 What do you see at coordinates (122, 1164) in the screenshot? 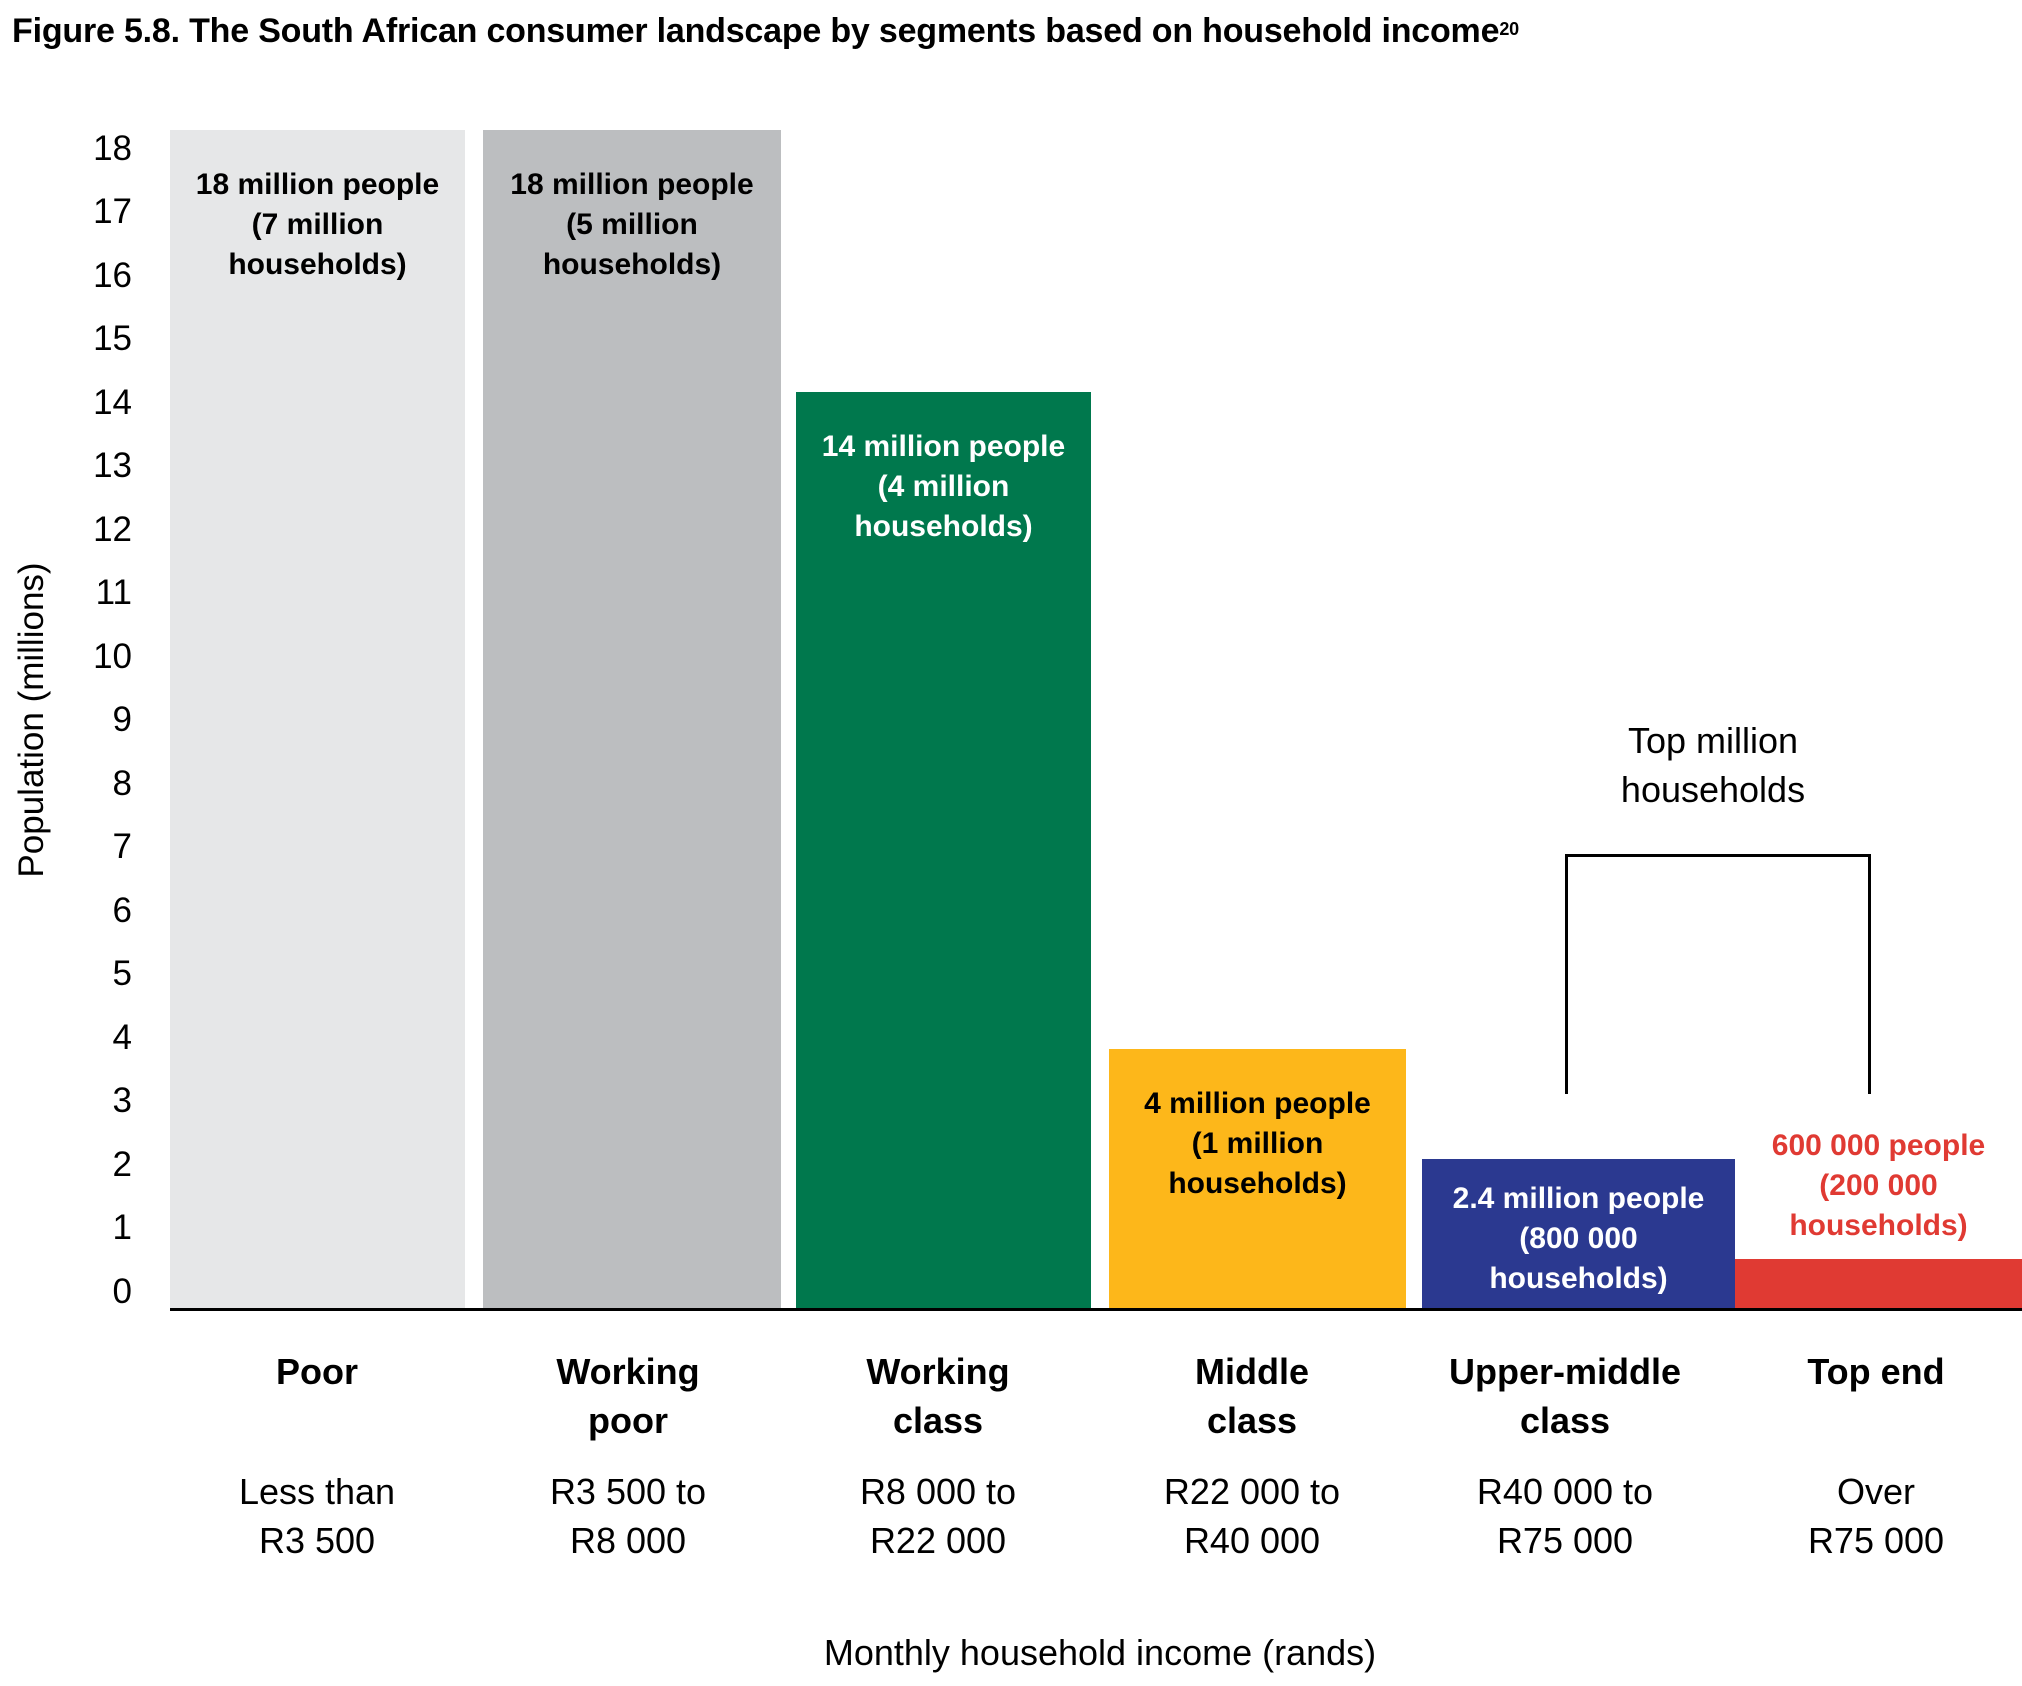
I see `y-tick: 2` at bounding box center [122, 1164].